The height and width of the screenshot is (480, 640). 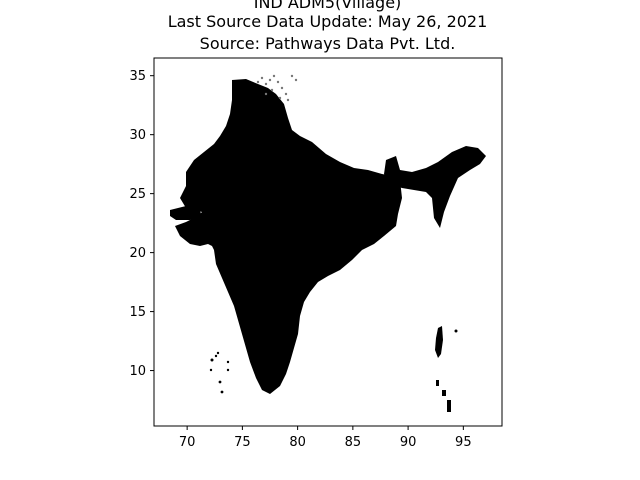 What do you see at coordinates (242, 442) in the screenshot?
I see `x-tick-label: 75` at bounding box center [242, 442].